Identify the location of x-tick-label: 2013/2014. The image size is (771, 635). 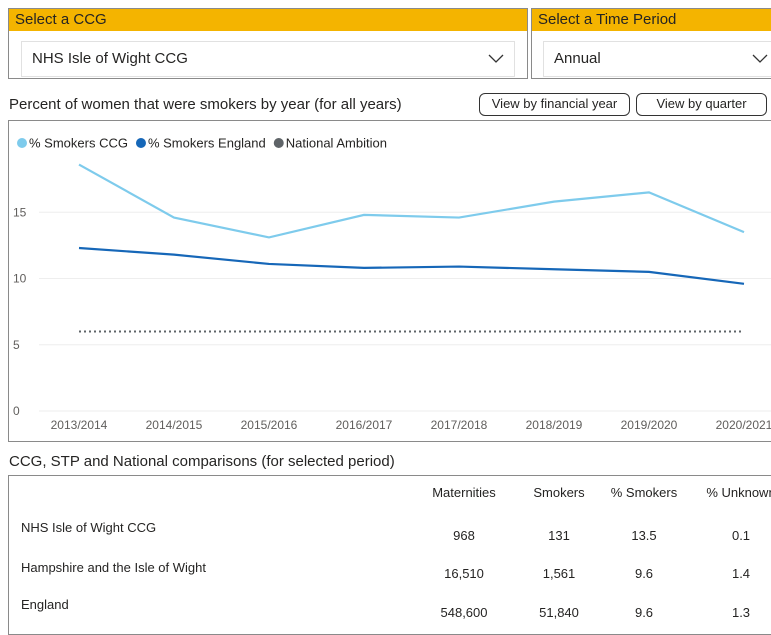
(79, 425).